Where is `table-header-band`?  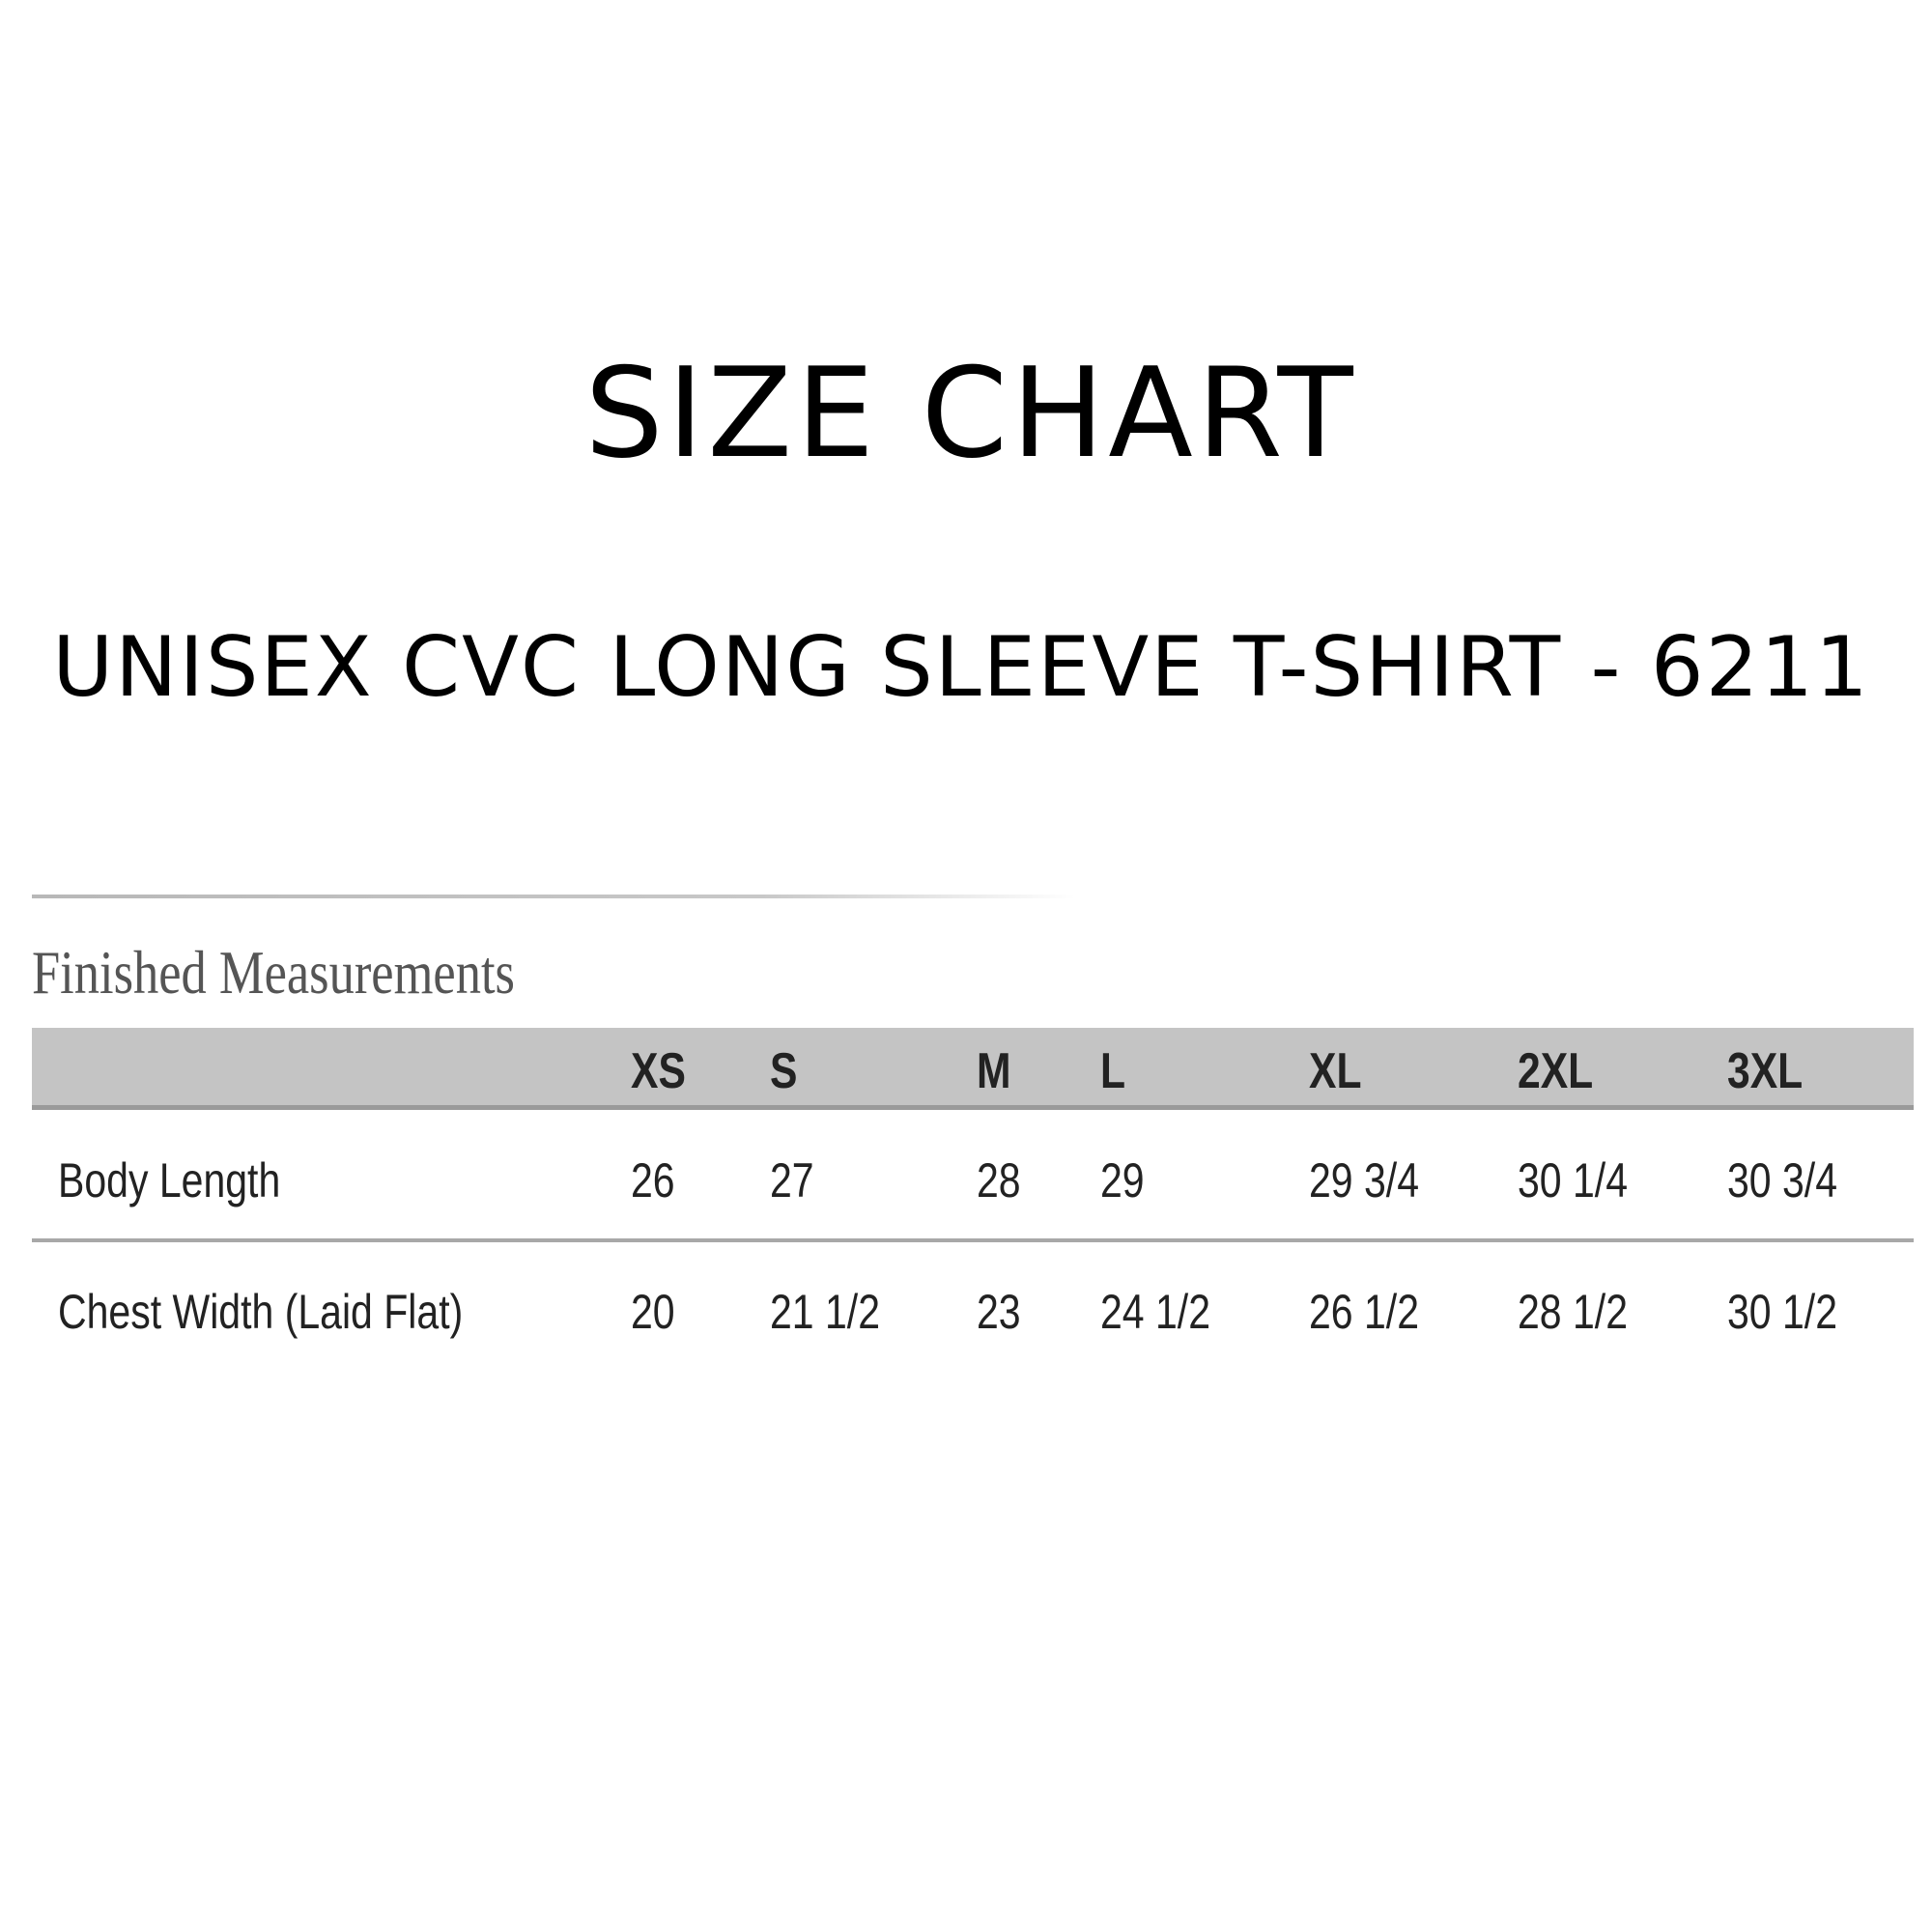
table-header-band is located at coordinates (973, 1069).